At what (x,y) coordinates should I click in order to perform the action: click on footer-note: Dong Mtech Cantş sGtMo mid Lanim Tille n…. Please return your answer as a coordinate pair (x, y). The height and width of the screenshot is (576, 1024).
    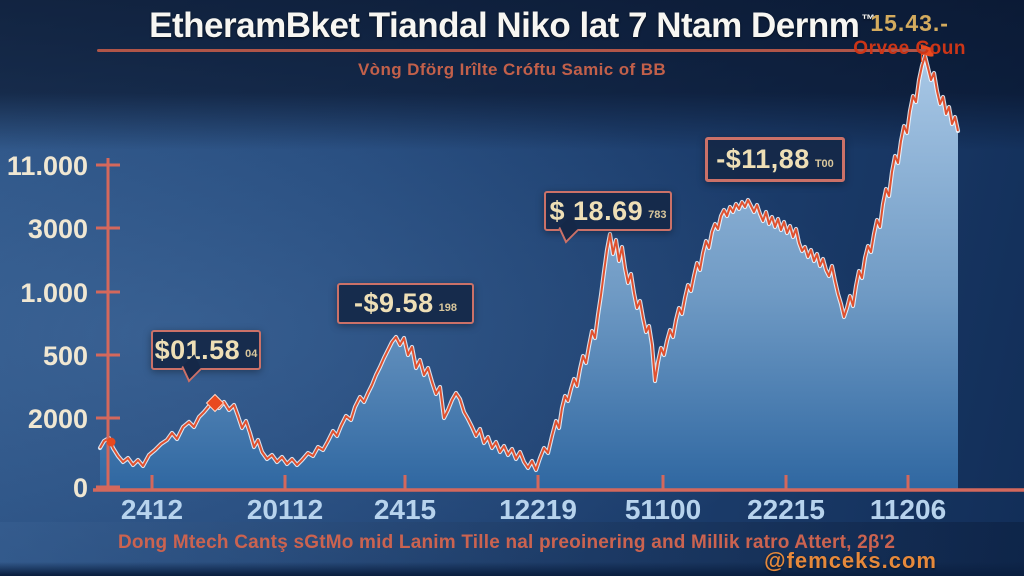
    Looking at the image, I should click on (507, 542).